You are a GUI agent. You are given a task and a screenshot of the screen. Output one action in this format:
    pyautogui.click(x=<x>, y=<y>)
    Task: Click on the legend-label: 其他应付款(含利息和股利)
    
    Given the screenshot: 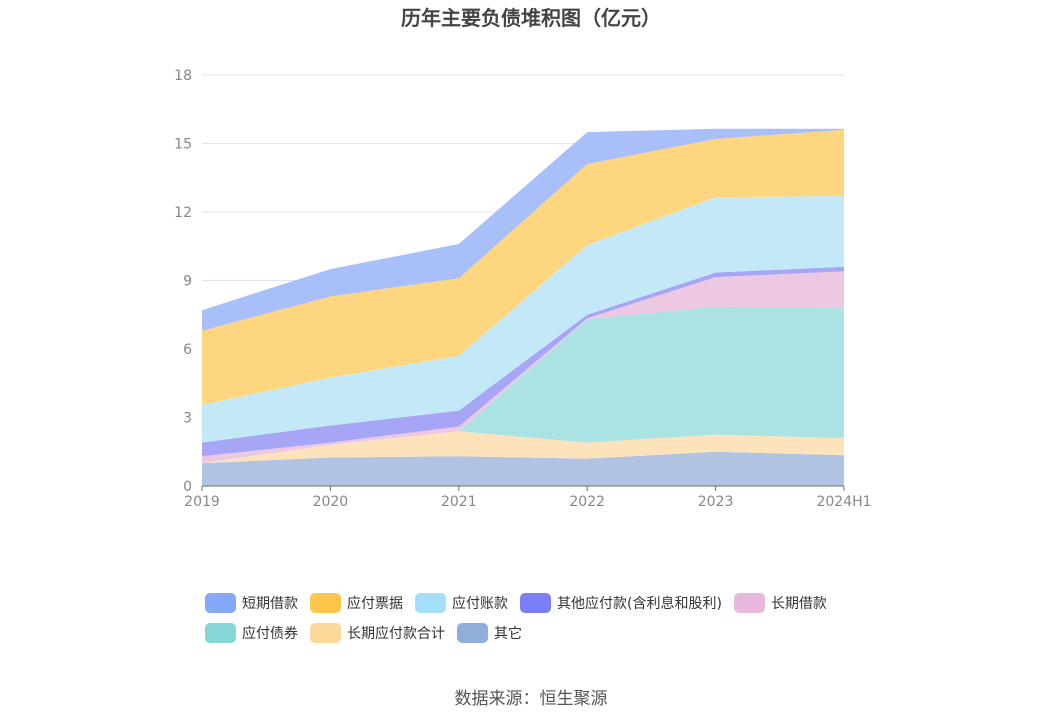 What is the action you would take?
    pyautogui.click(x=639, y=604)
    